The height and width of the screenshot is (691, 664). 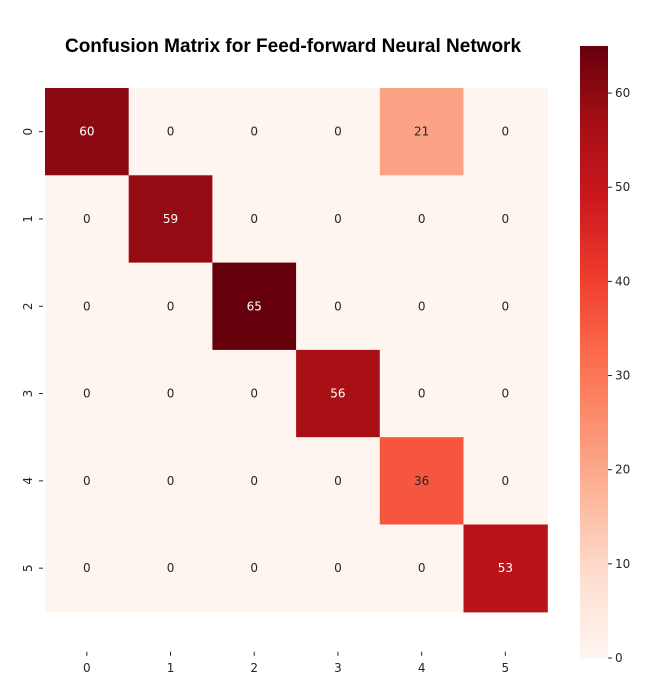 I want to click on cell-value-label: 53, so click(x=505, y=568).